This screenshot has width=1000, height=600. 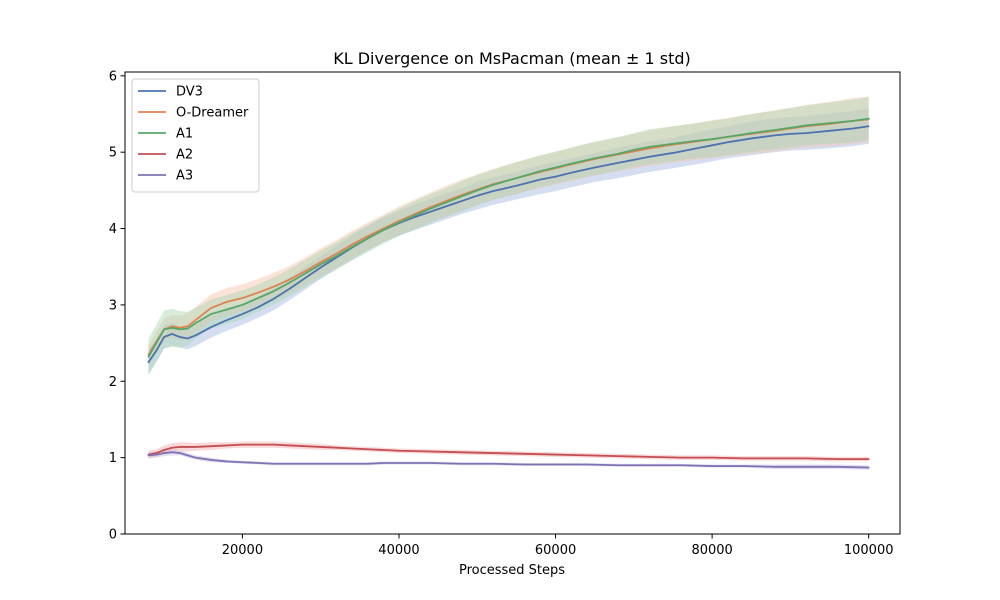 What do you see at coordinates (113, 305) in the screenshot?
I see `y-tick-label: 3` at bounding box center [113, 305].